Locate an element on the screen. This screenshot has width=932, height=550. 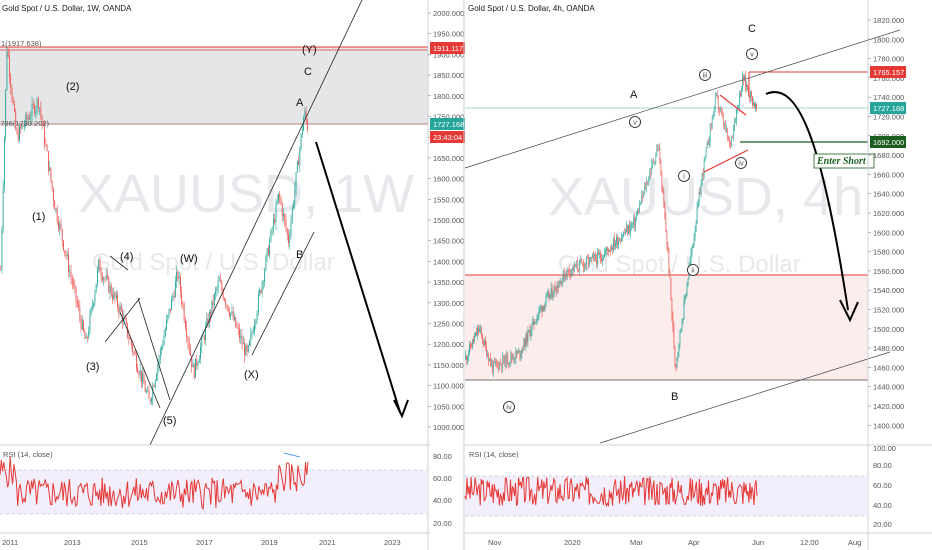
wave-circle is located at coordinates (509, 407).